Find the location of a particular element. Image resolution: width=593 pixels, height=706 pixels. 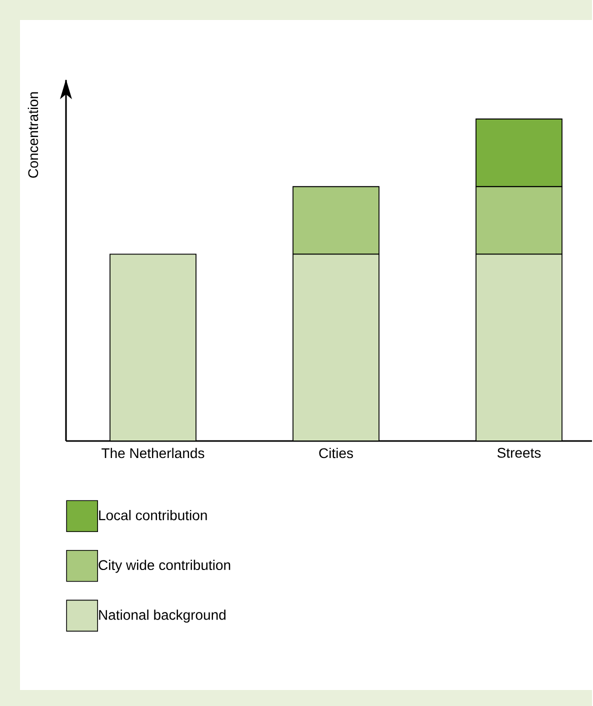

legend-label: National background is located at coordinates (162, 616).